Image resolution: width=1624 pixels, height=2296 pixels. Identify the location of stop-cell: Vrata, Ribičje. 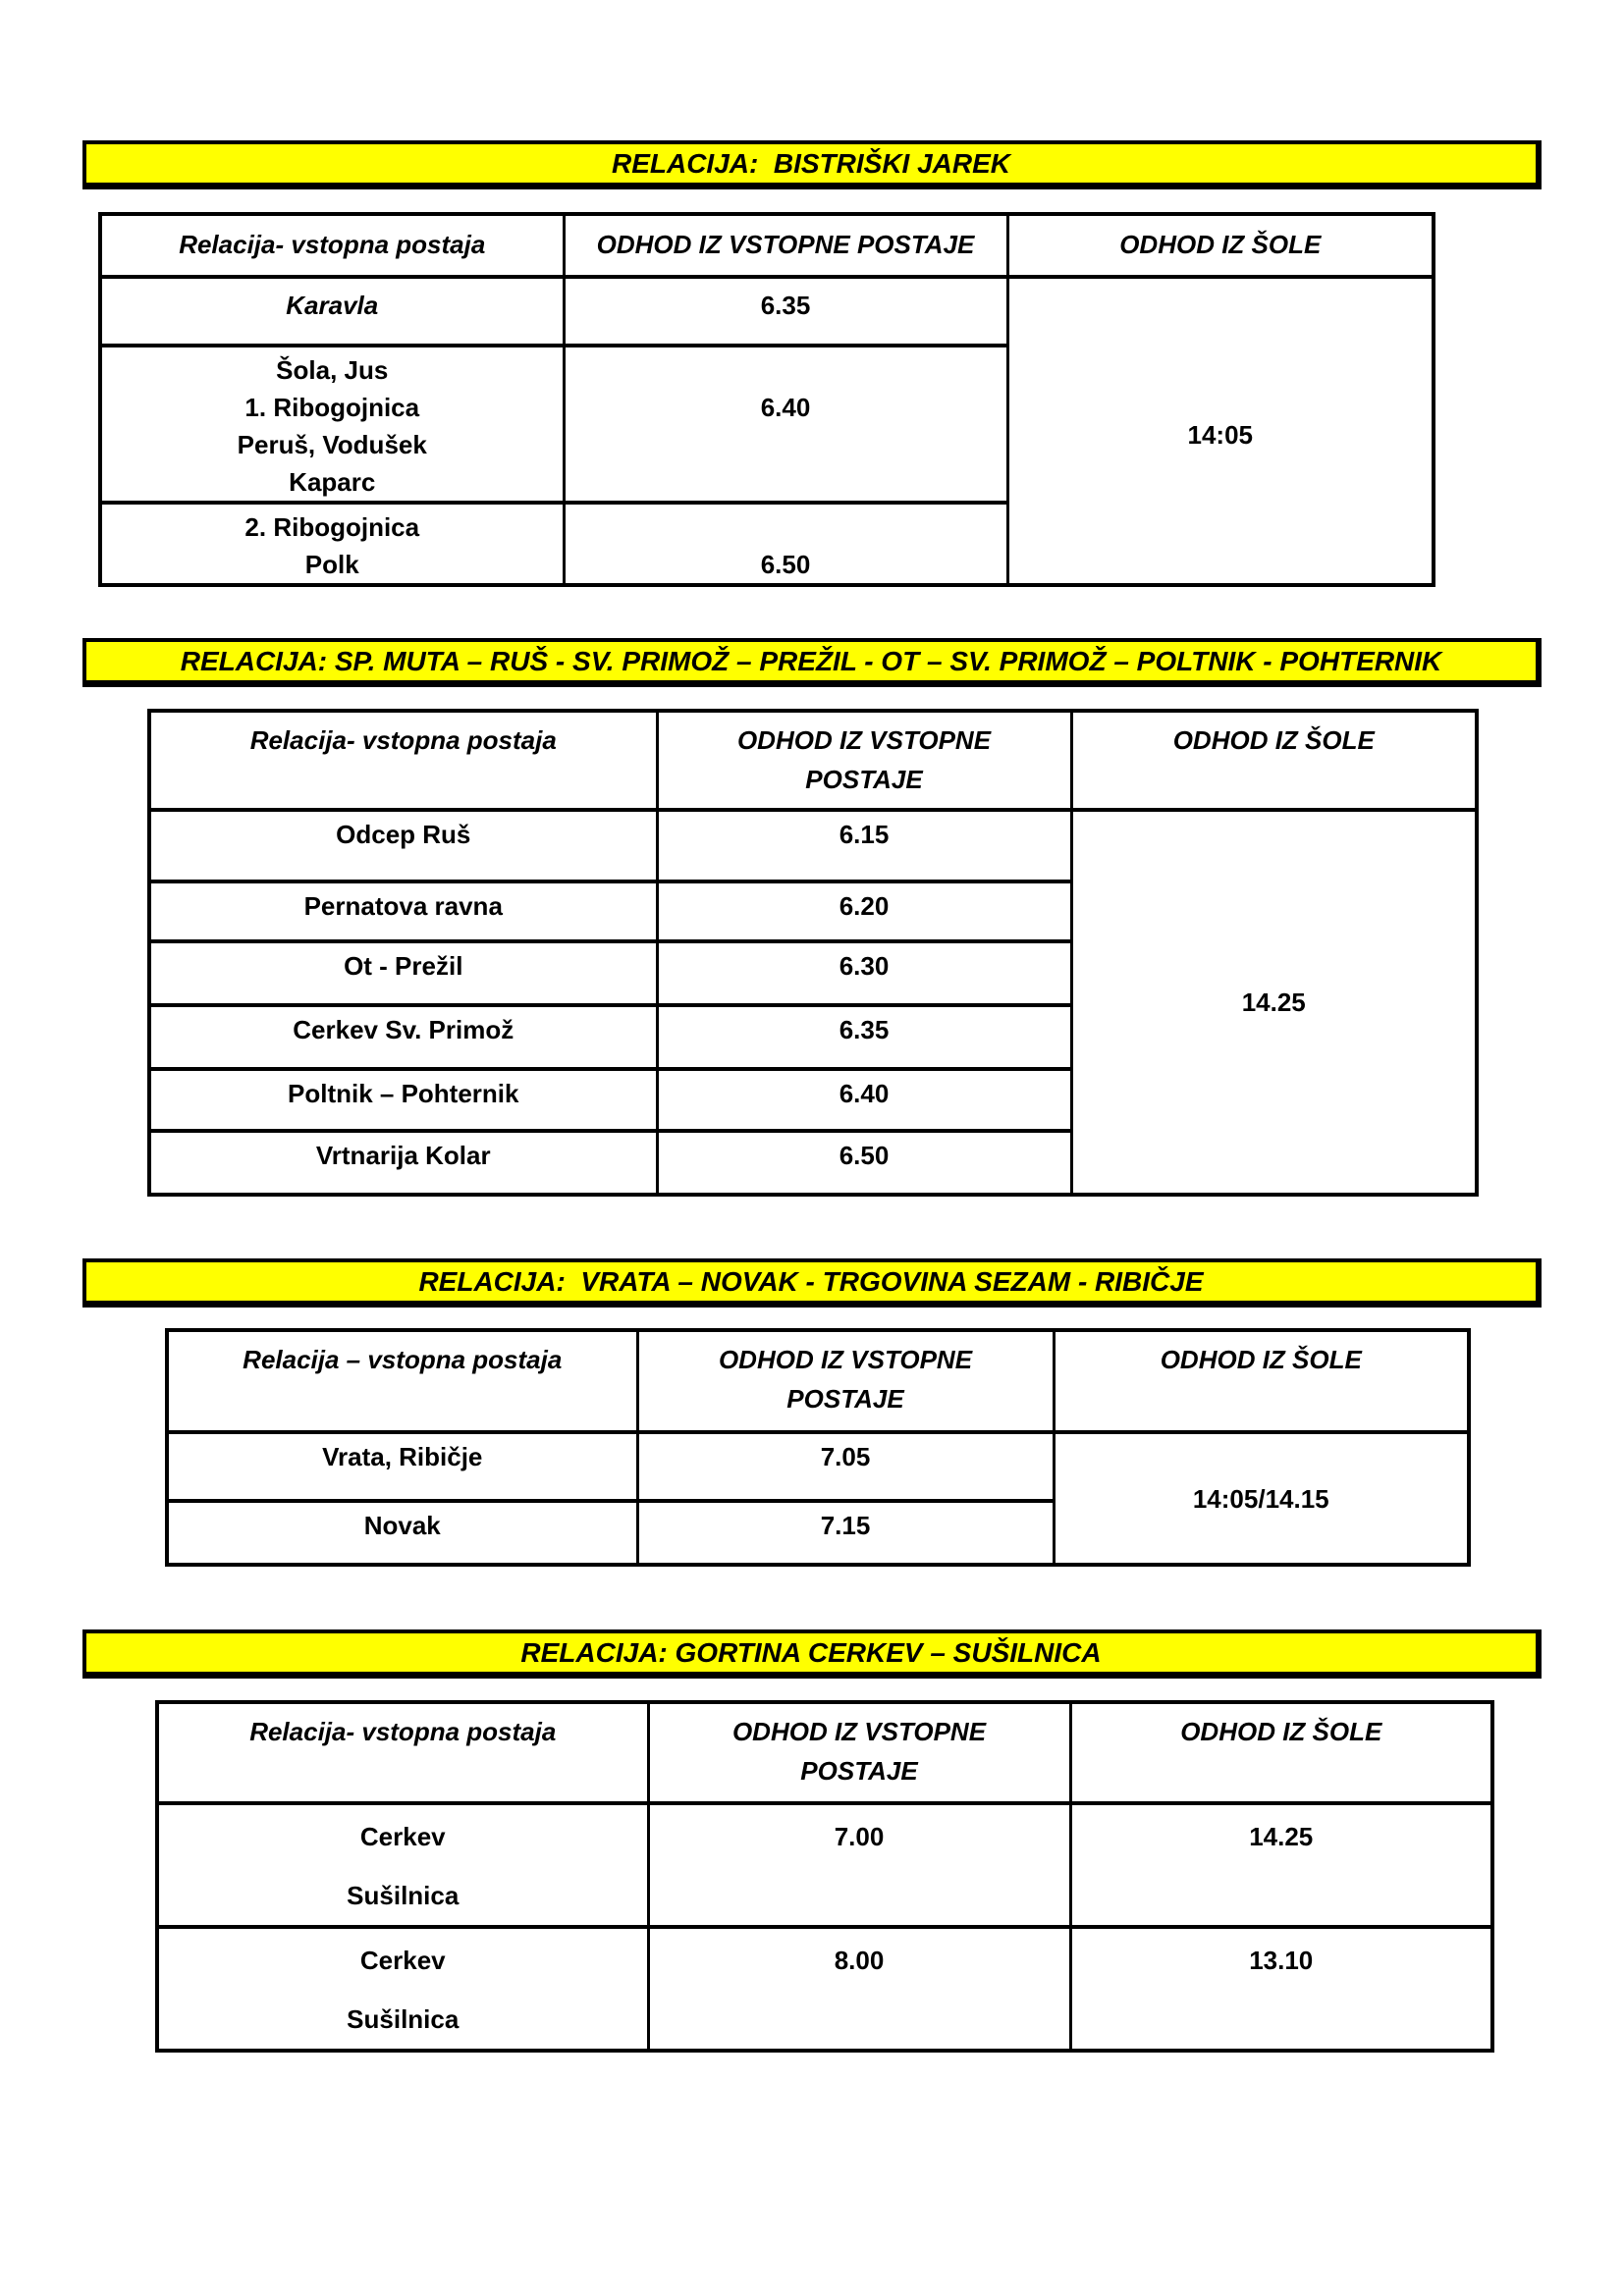
(402, 1466).